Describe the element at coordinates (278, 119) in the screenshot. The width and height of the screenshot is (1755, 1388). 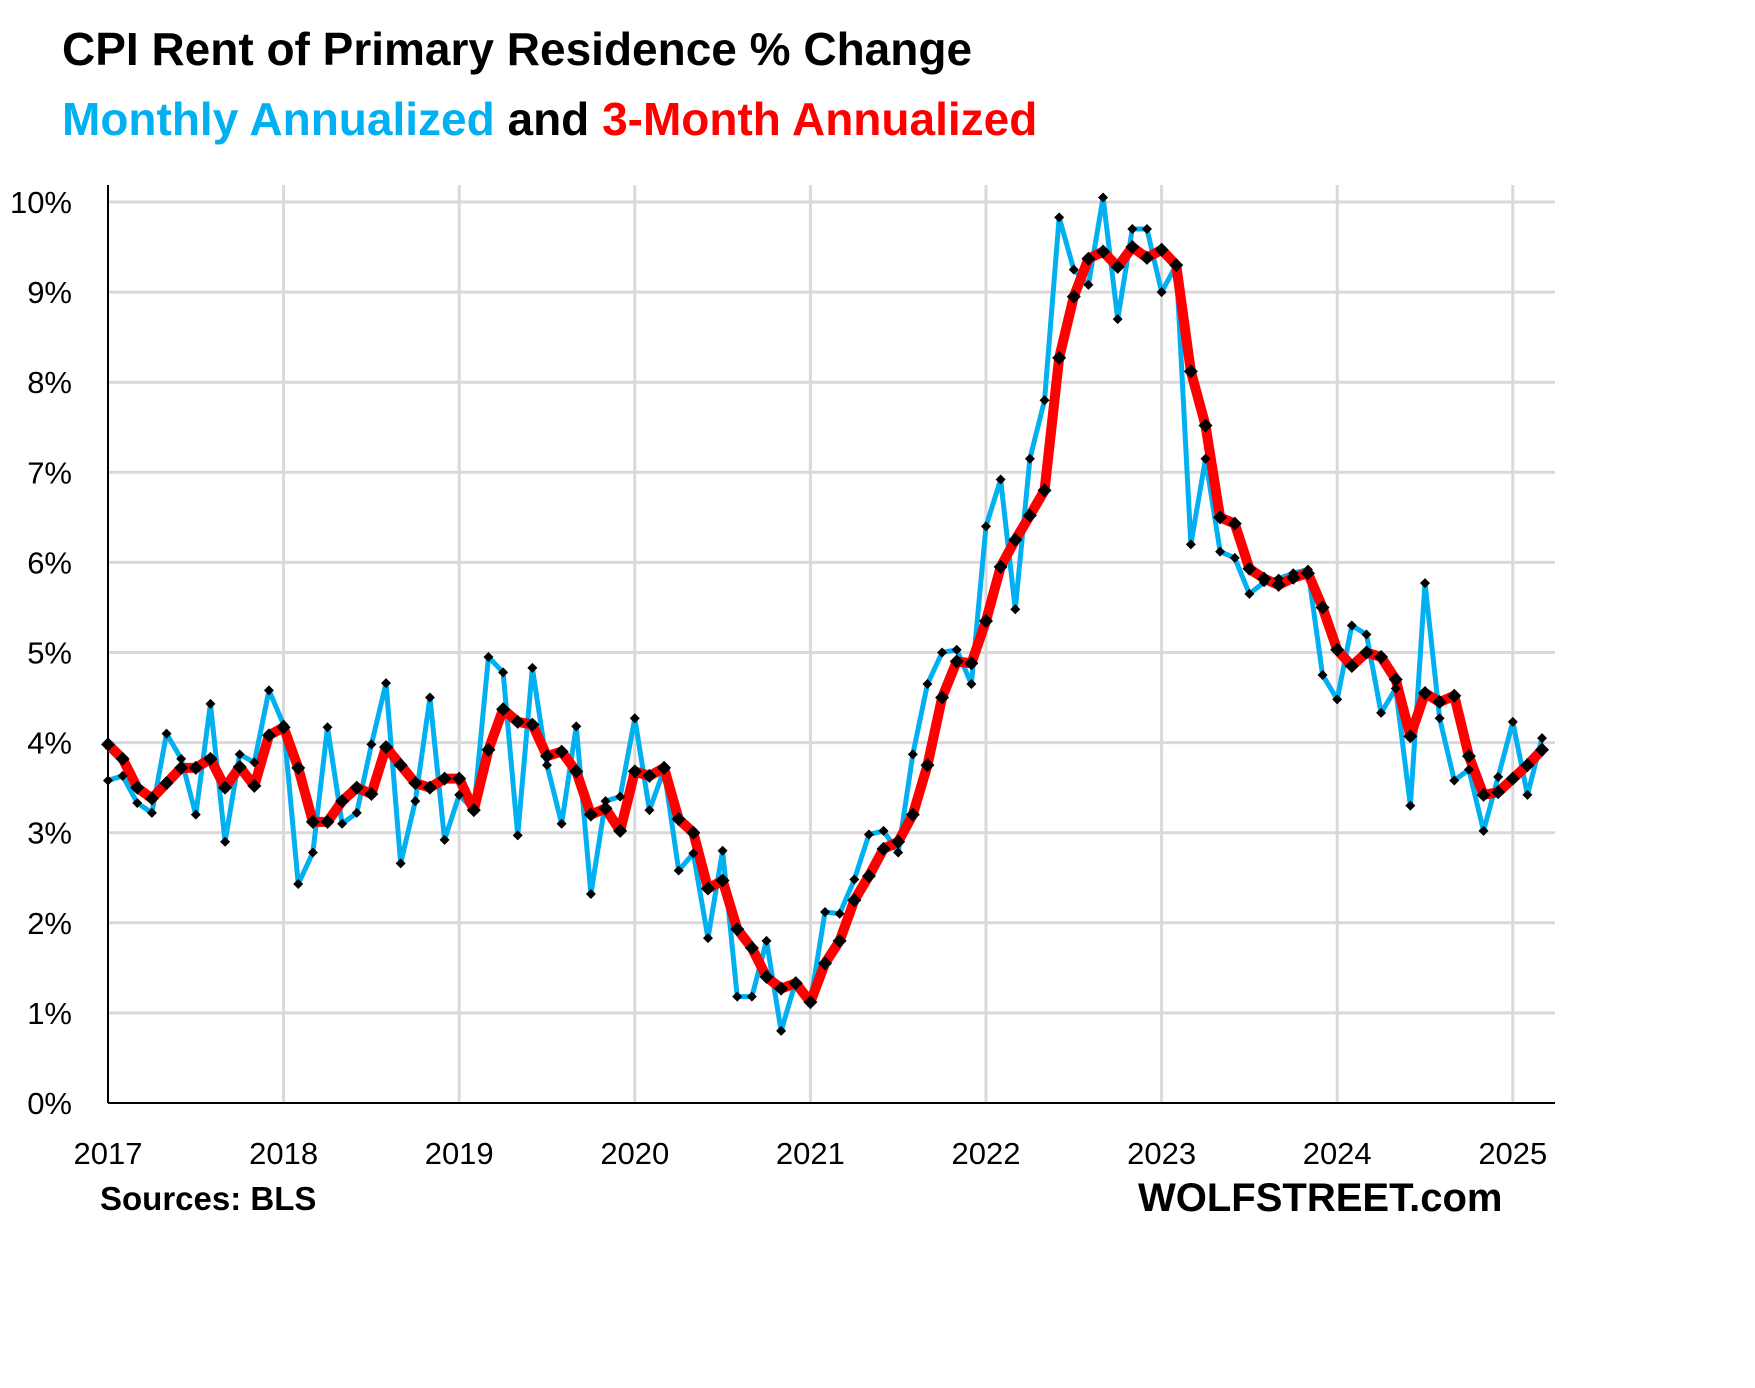
I see `subtitle-monthly: Monthly Annualized` at that location.